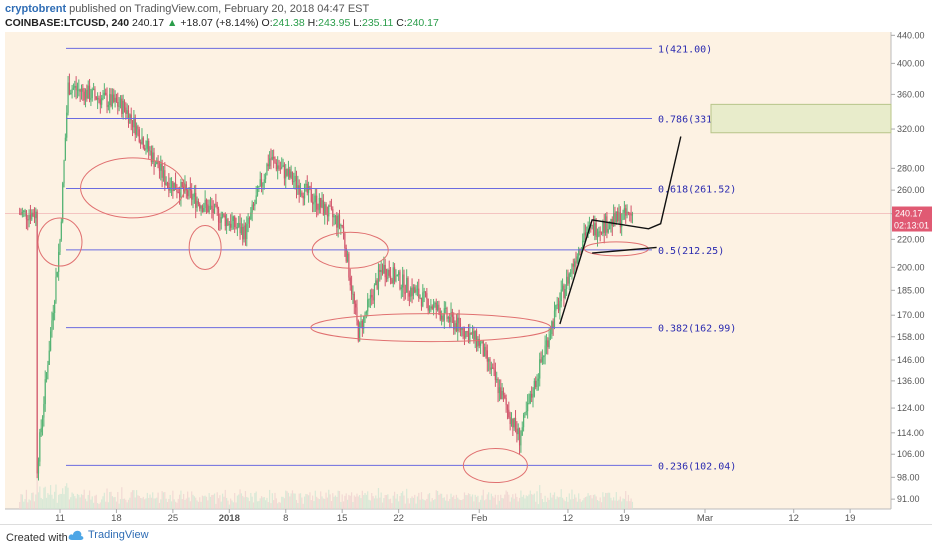  I want to click on open-value: 241.38, so click(288, 23).